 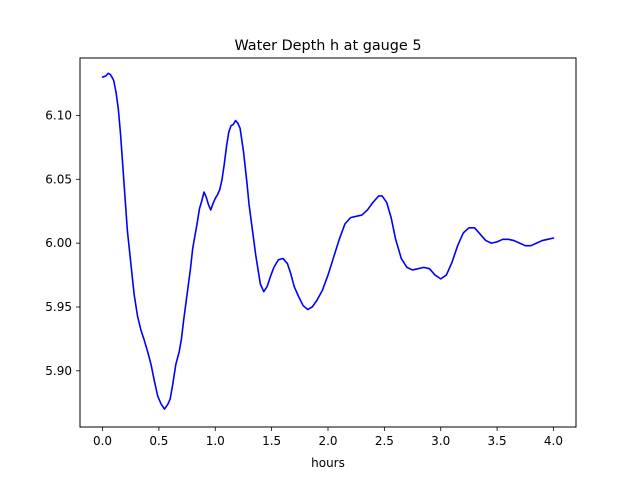 What do you see at coordinates (271, 441) in the screenshot?
I see `x-tick-label: 1.5` at bounding box center [271, 441].